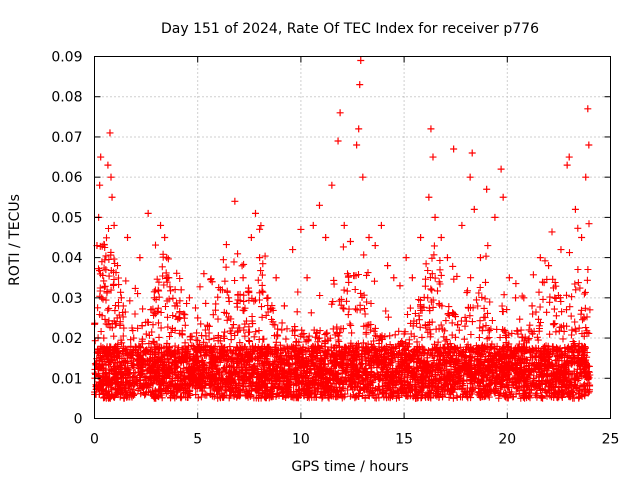 This screenshot has width=640, height=480. Describe the element at coordinates (404, 440) in the screenshot. I see `x-tick-label: 15` at that location.